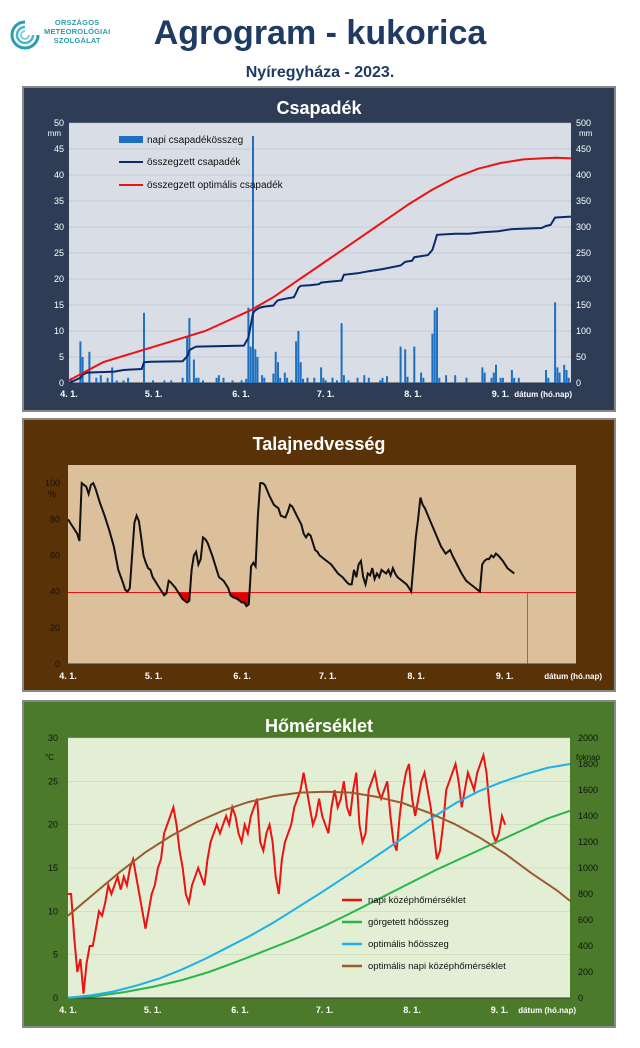 Image resolution: width=640 pixels, height=1048 pixels. What do you see at coordinates (59, 175) in the screenshot?
I see `y-tick-label: 40` at bounding box center [59, 175].